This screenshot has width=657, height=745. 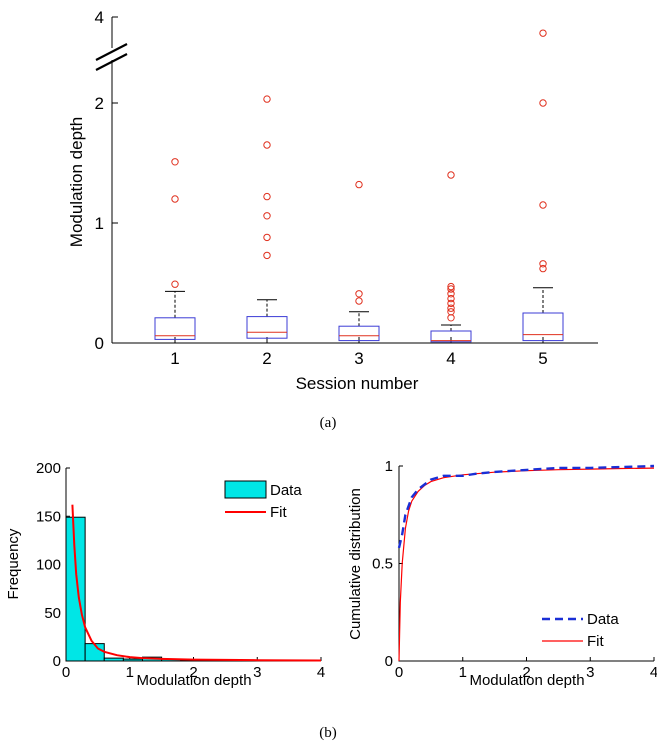 I want to click on y-tick-label: 4, so click(x=99, y=17).